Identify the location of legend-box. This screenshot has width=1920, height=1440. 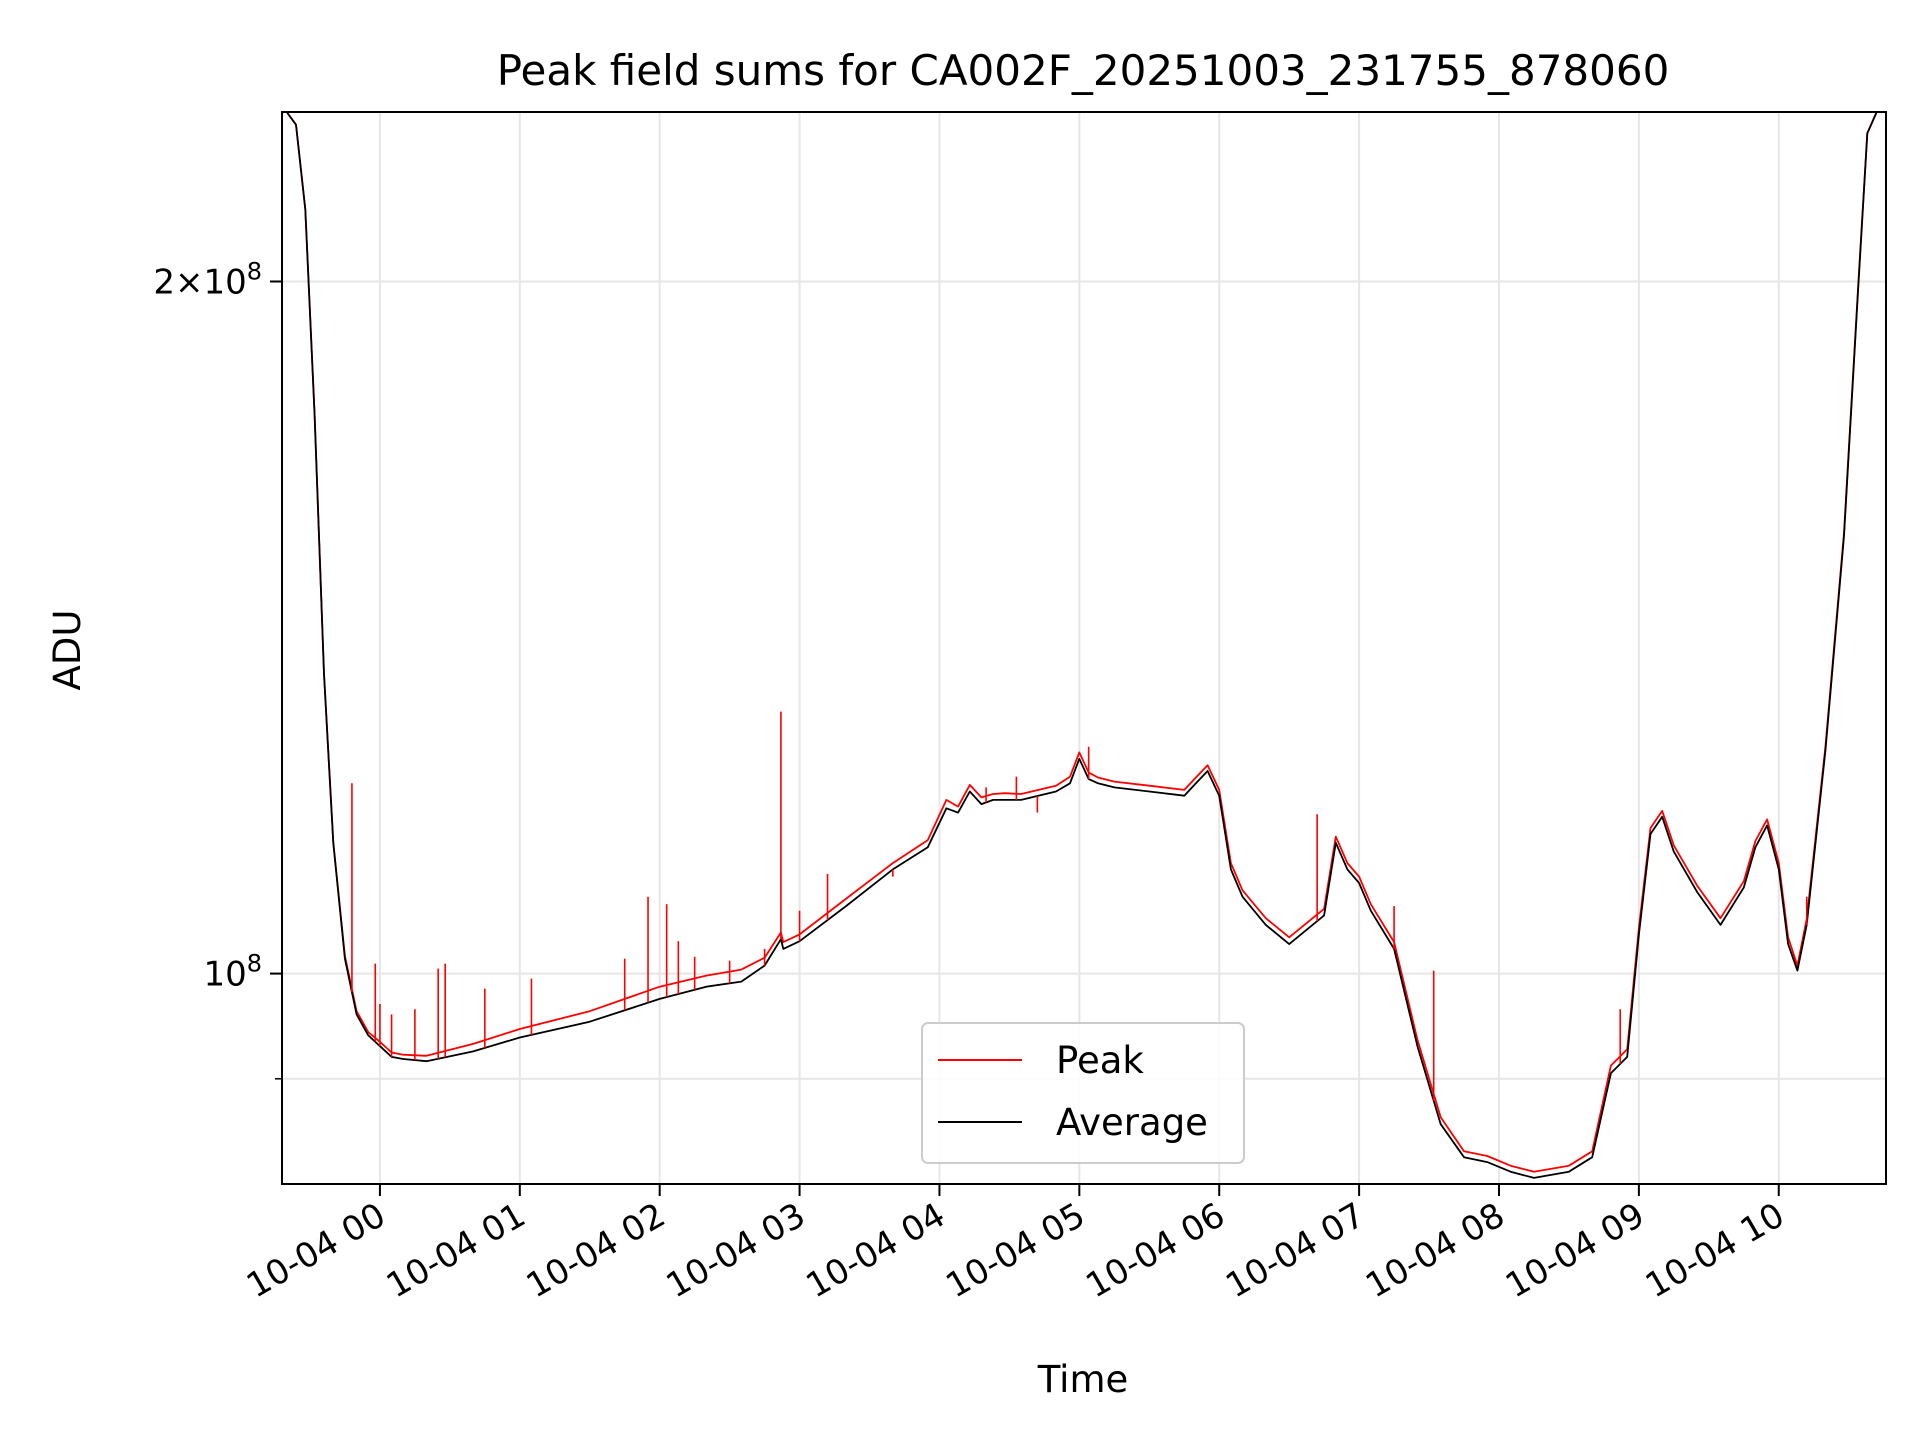
(1083, 1093).